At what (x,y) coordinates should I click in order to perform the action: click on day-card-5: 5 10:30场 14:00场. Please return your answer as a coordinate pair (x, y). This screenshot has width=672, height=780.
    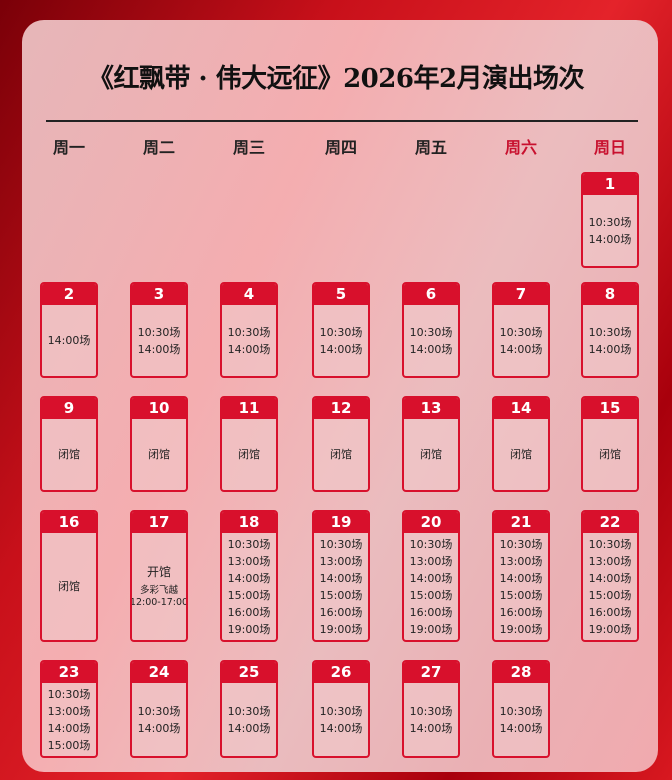
    Looking at the image, I should click on (341, 330).